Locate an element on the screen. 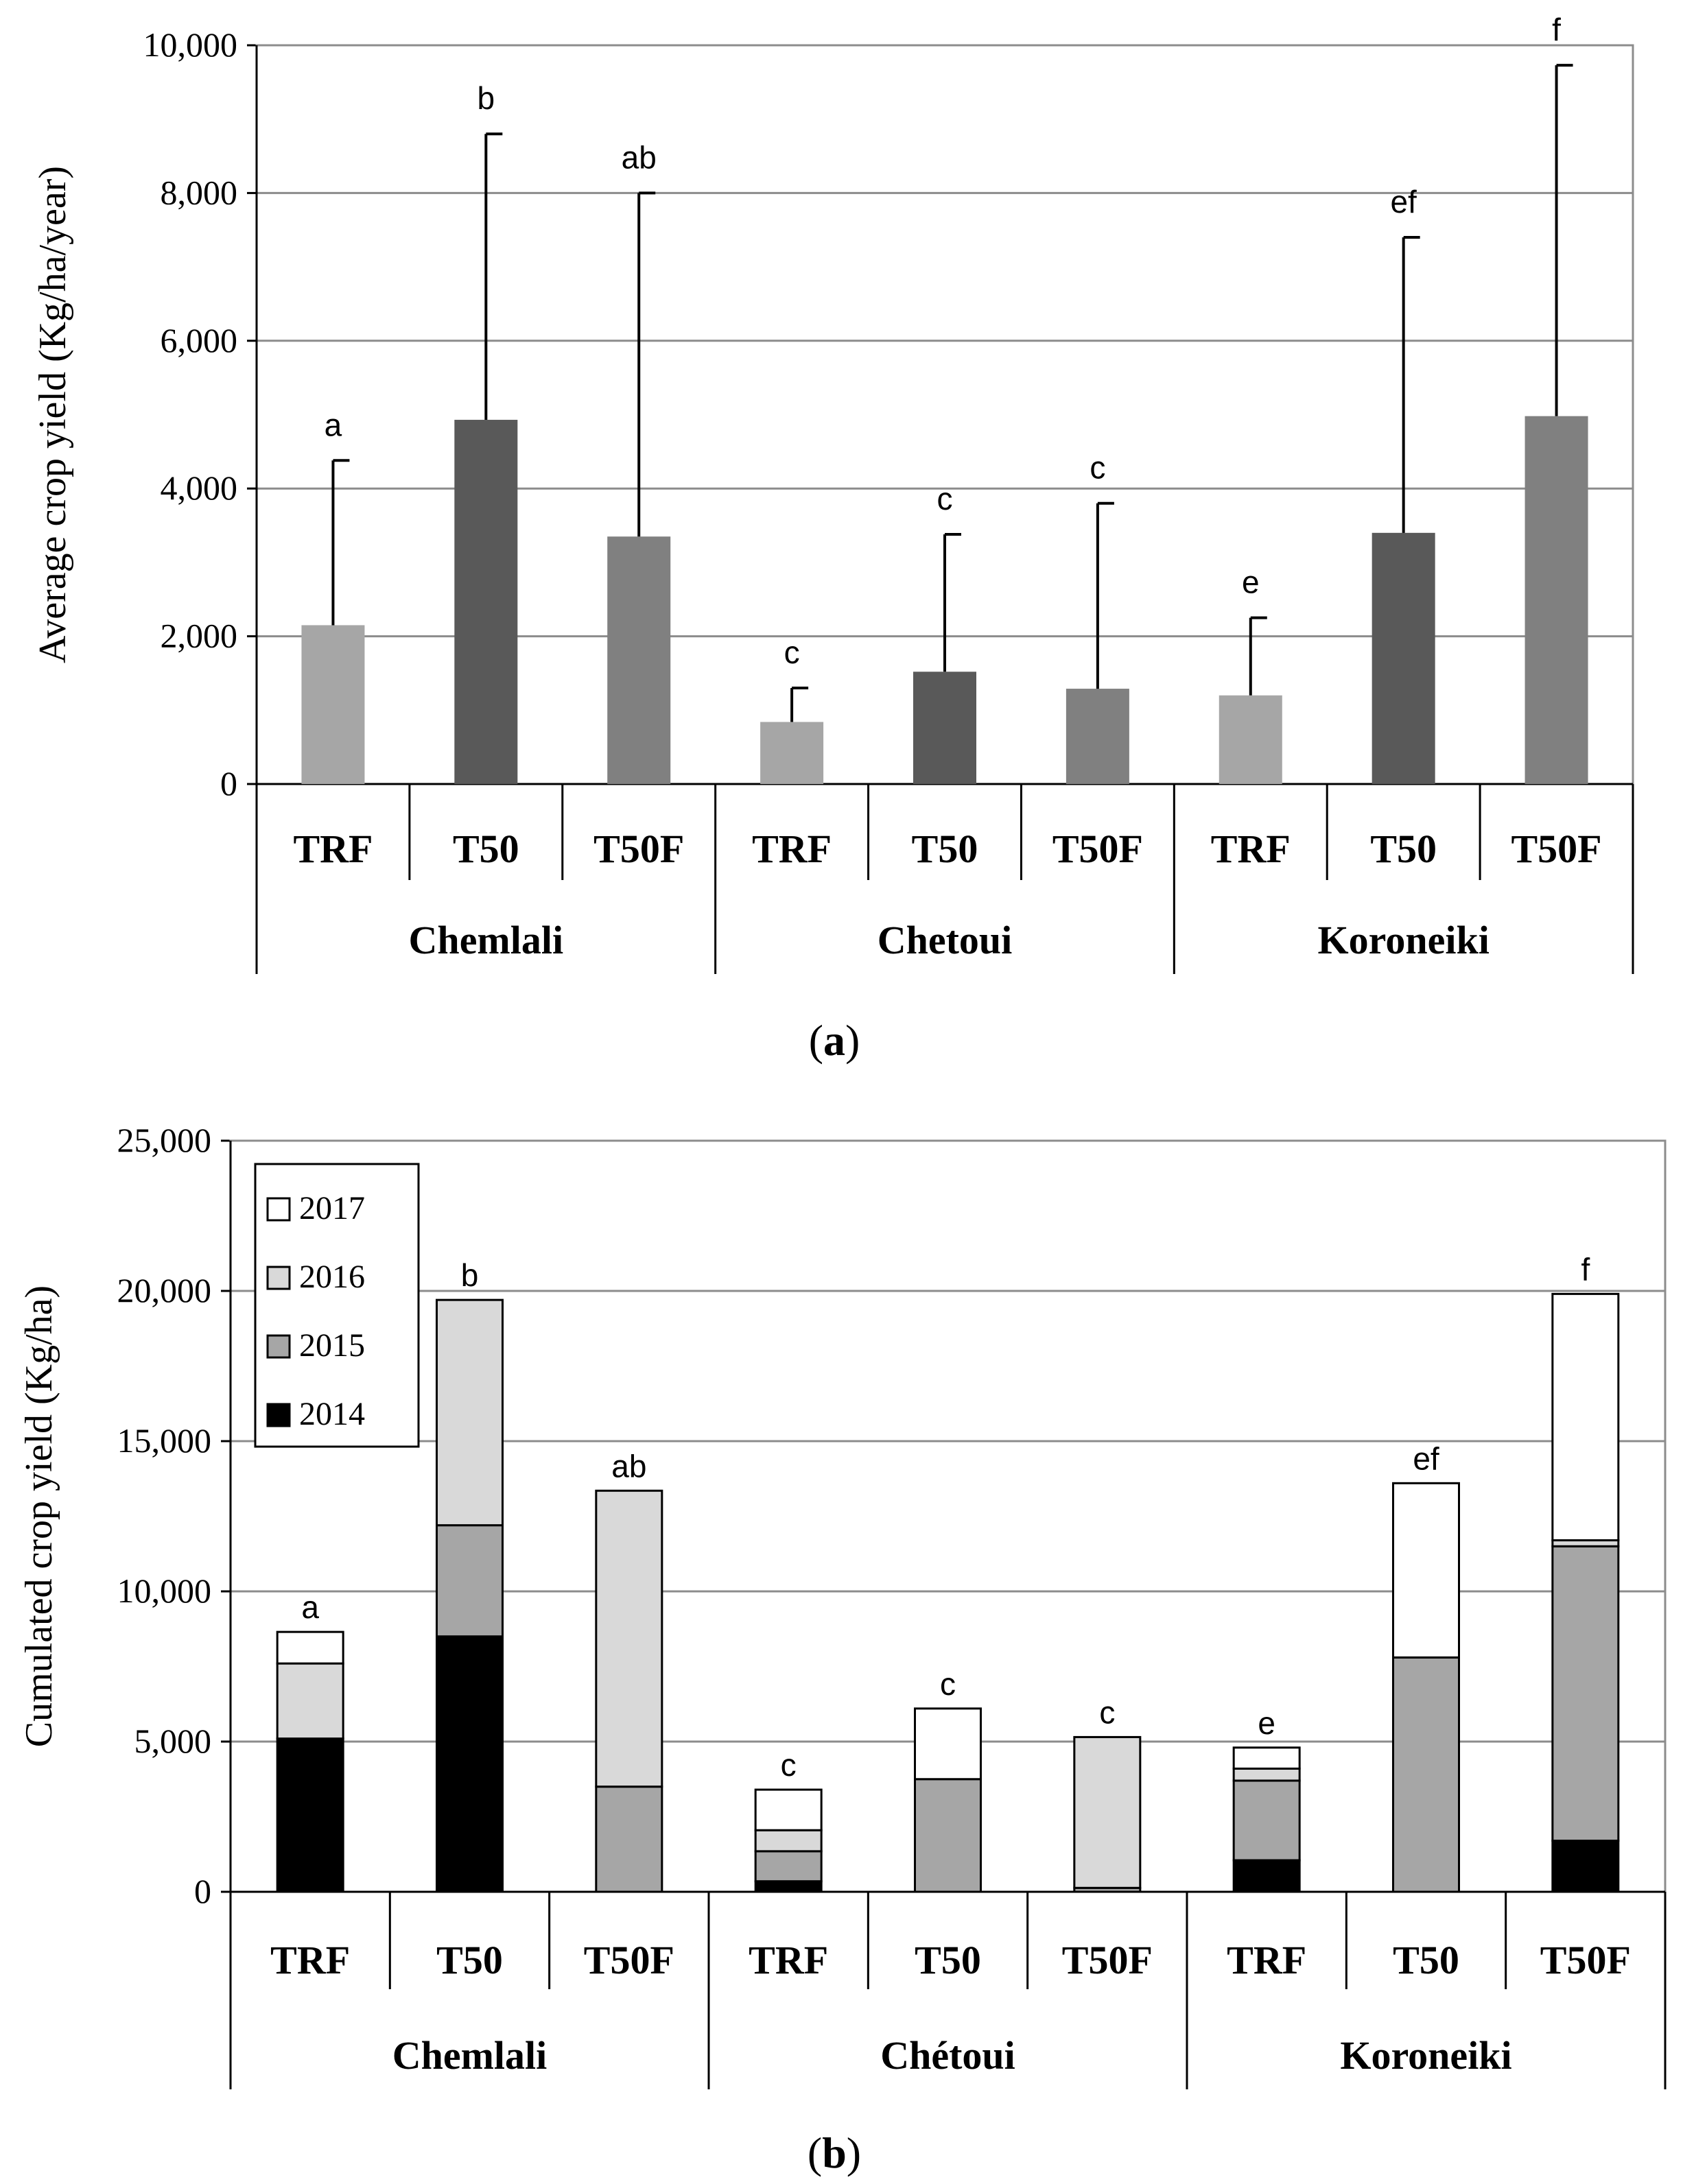  group-label: Chetoui is located at coordinates (945, 940).